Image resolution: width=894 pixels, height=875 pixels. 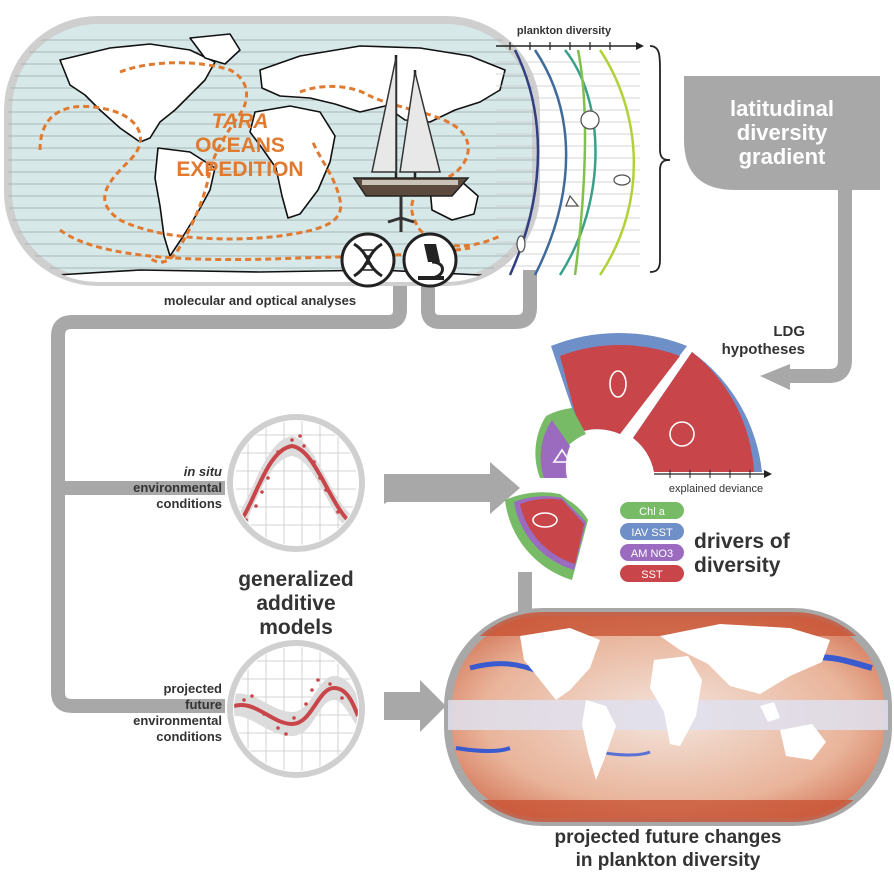 I want to click on in-situ-line3: conditions, so click(x=189, y=503).